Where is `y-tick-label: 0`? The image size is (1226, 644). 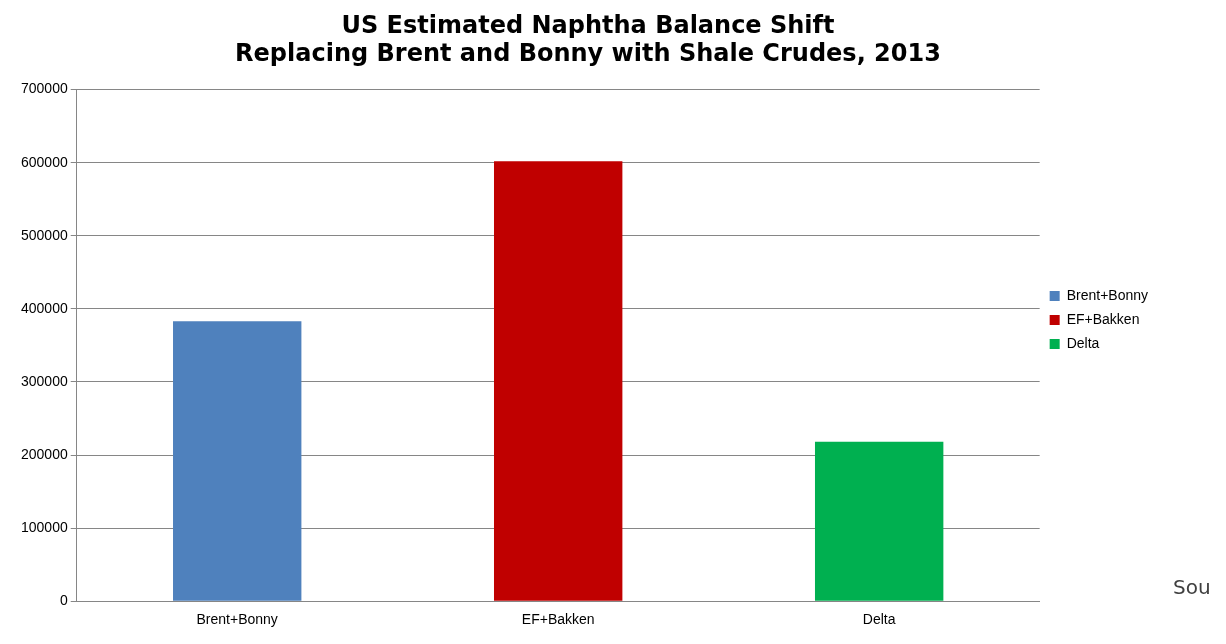
y-tick-label: 0 is located at coordinates (63, 600).